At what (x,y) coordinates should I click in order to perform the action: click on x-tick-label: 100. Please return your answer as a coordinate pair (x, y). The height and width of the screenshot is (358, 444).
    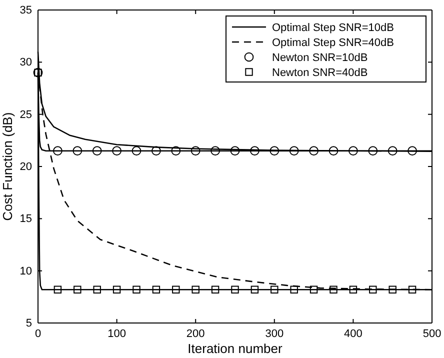
    Looking at the image, I should click on (117, 334).